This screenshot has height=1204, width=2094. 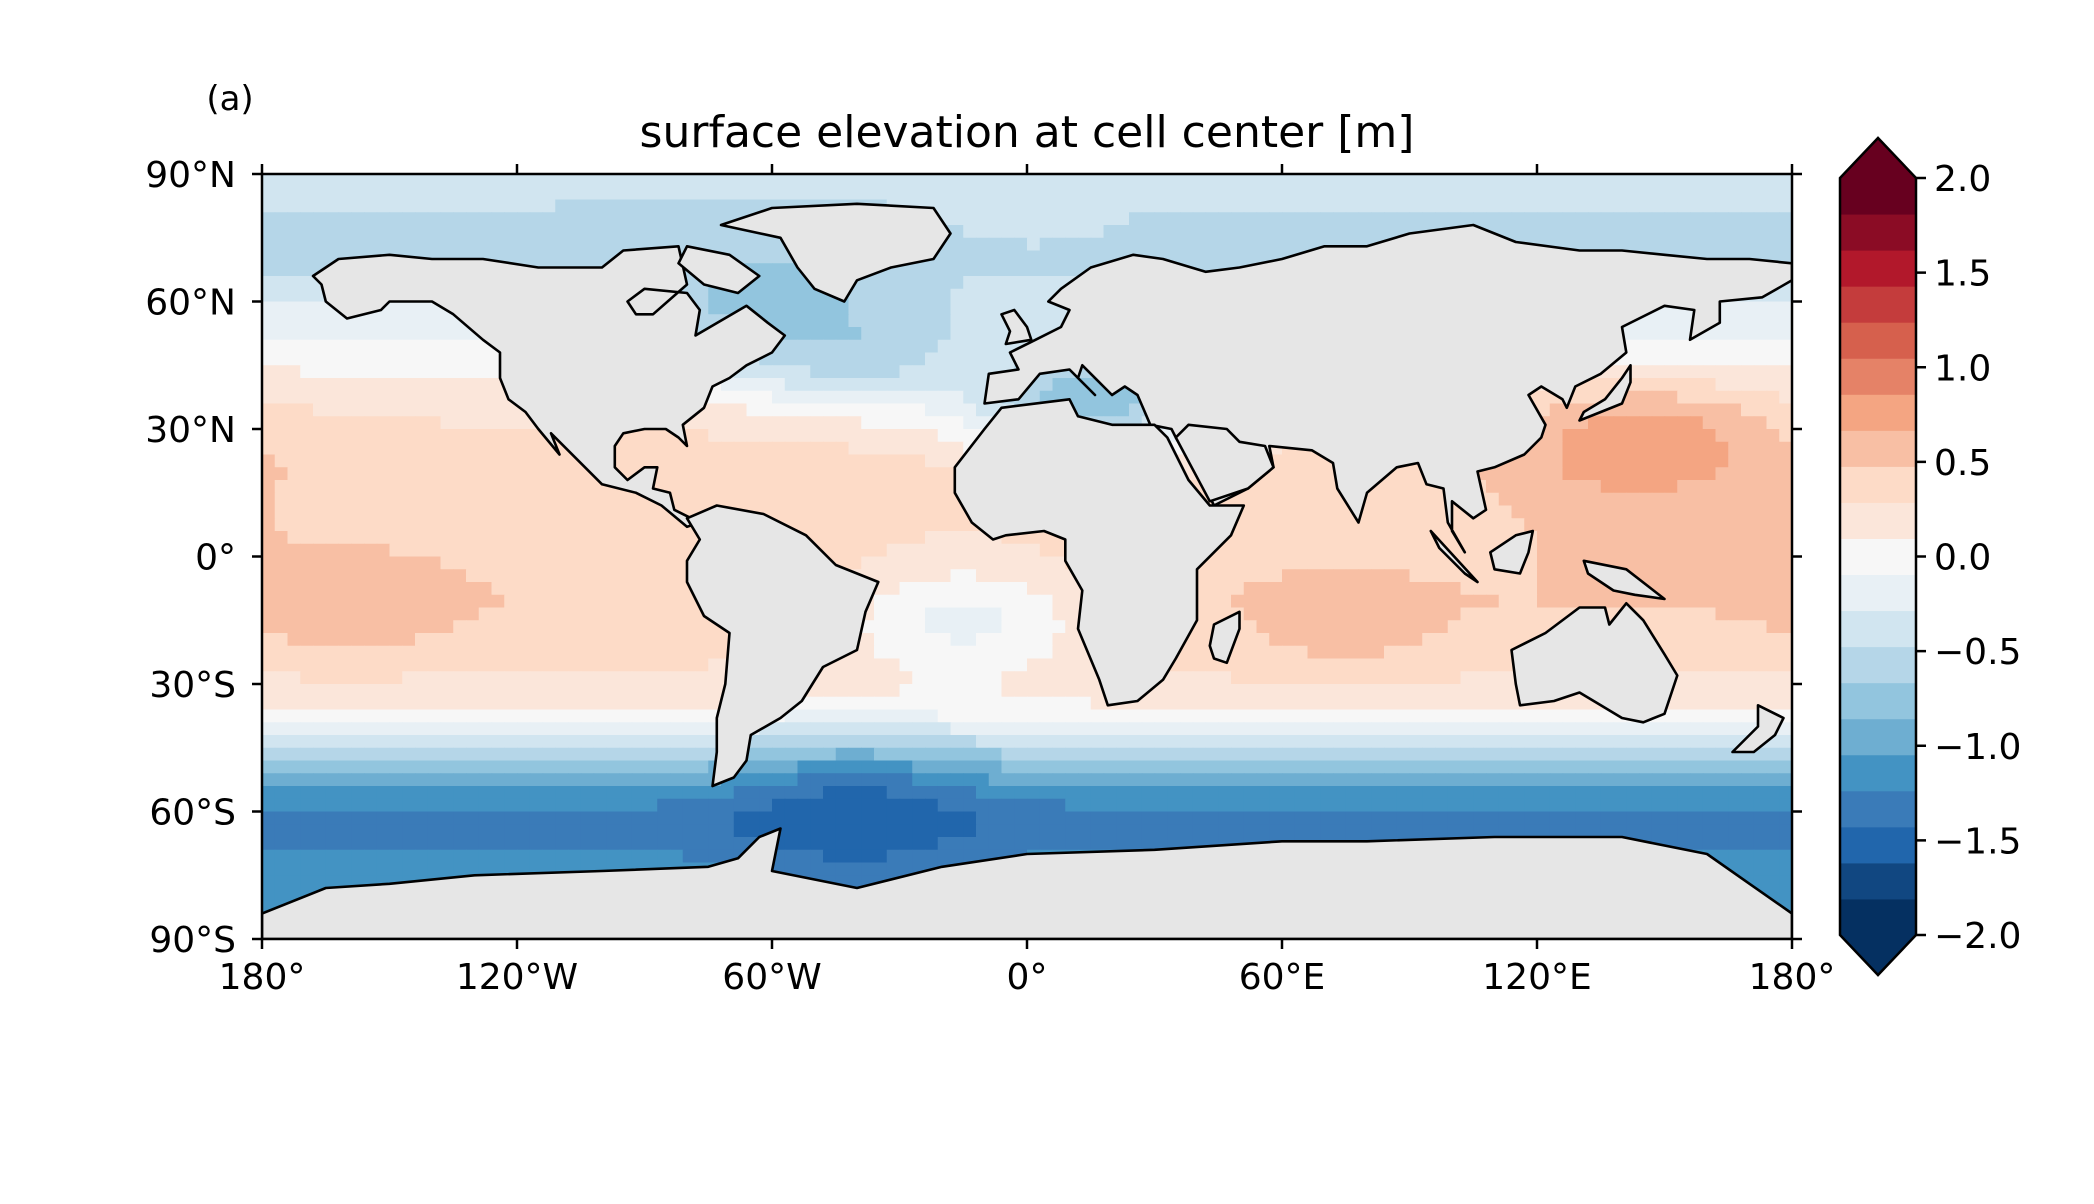 What do you see at coordinates (1594, 663) in the screenshot?
I see `land-australia` at bounding box center [1594, 663].